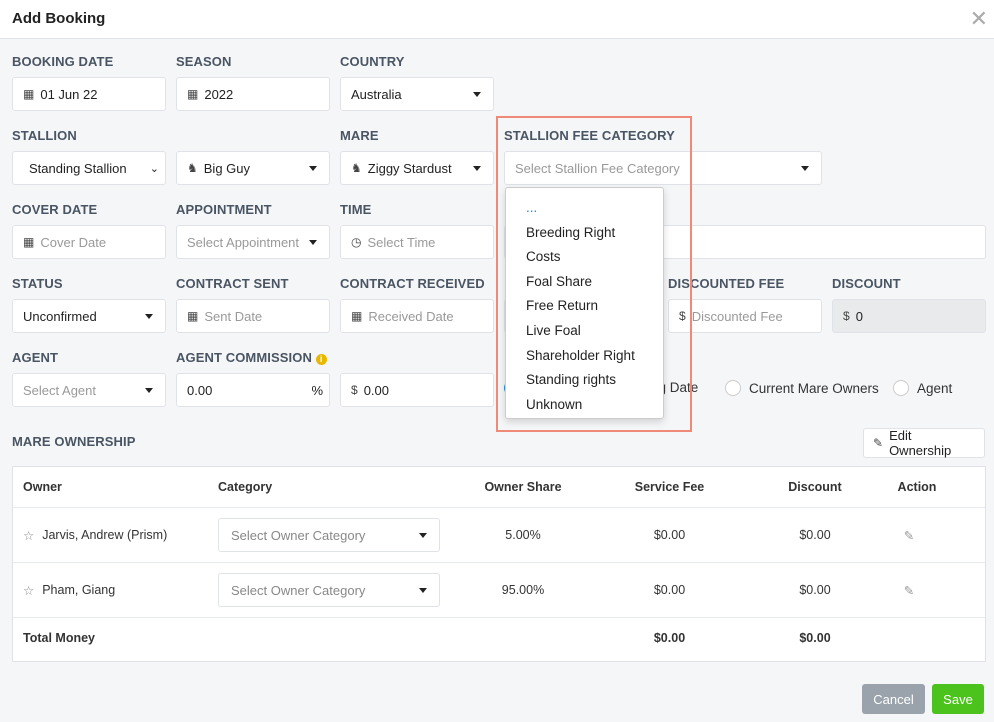 The image size is (994, 722). What do you see at coordinates (497, 19) in the screenshot?
I see `modal-header: Add Booking ✕` at bounding box center [497, 19].